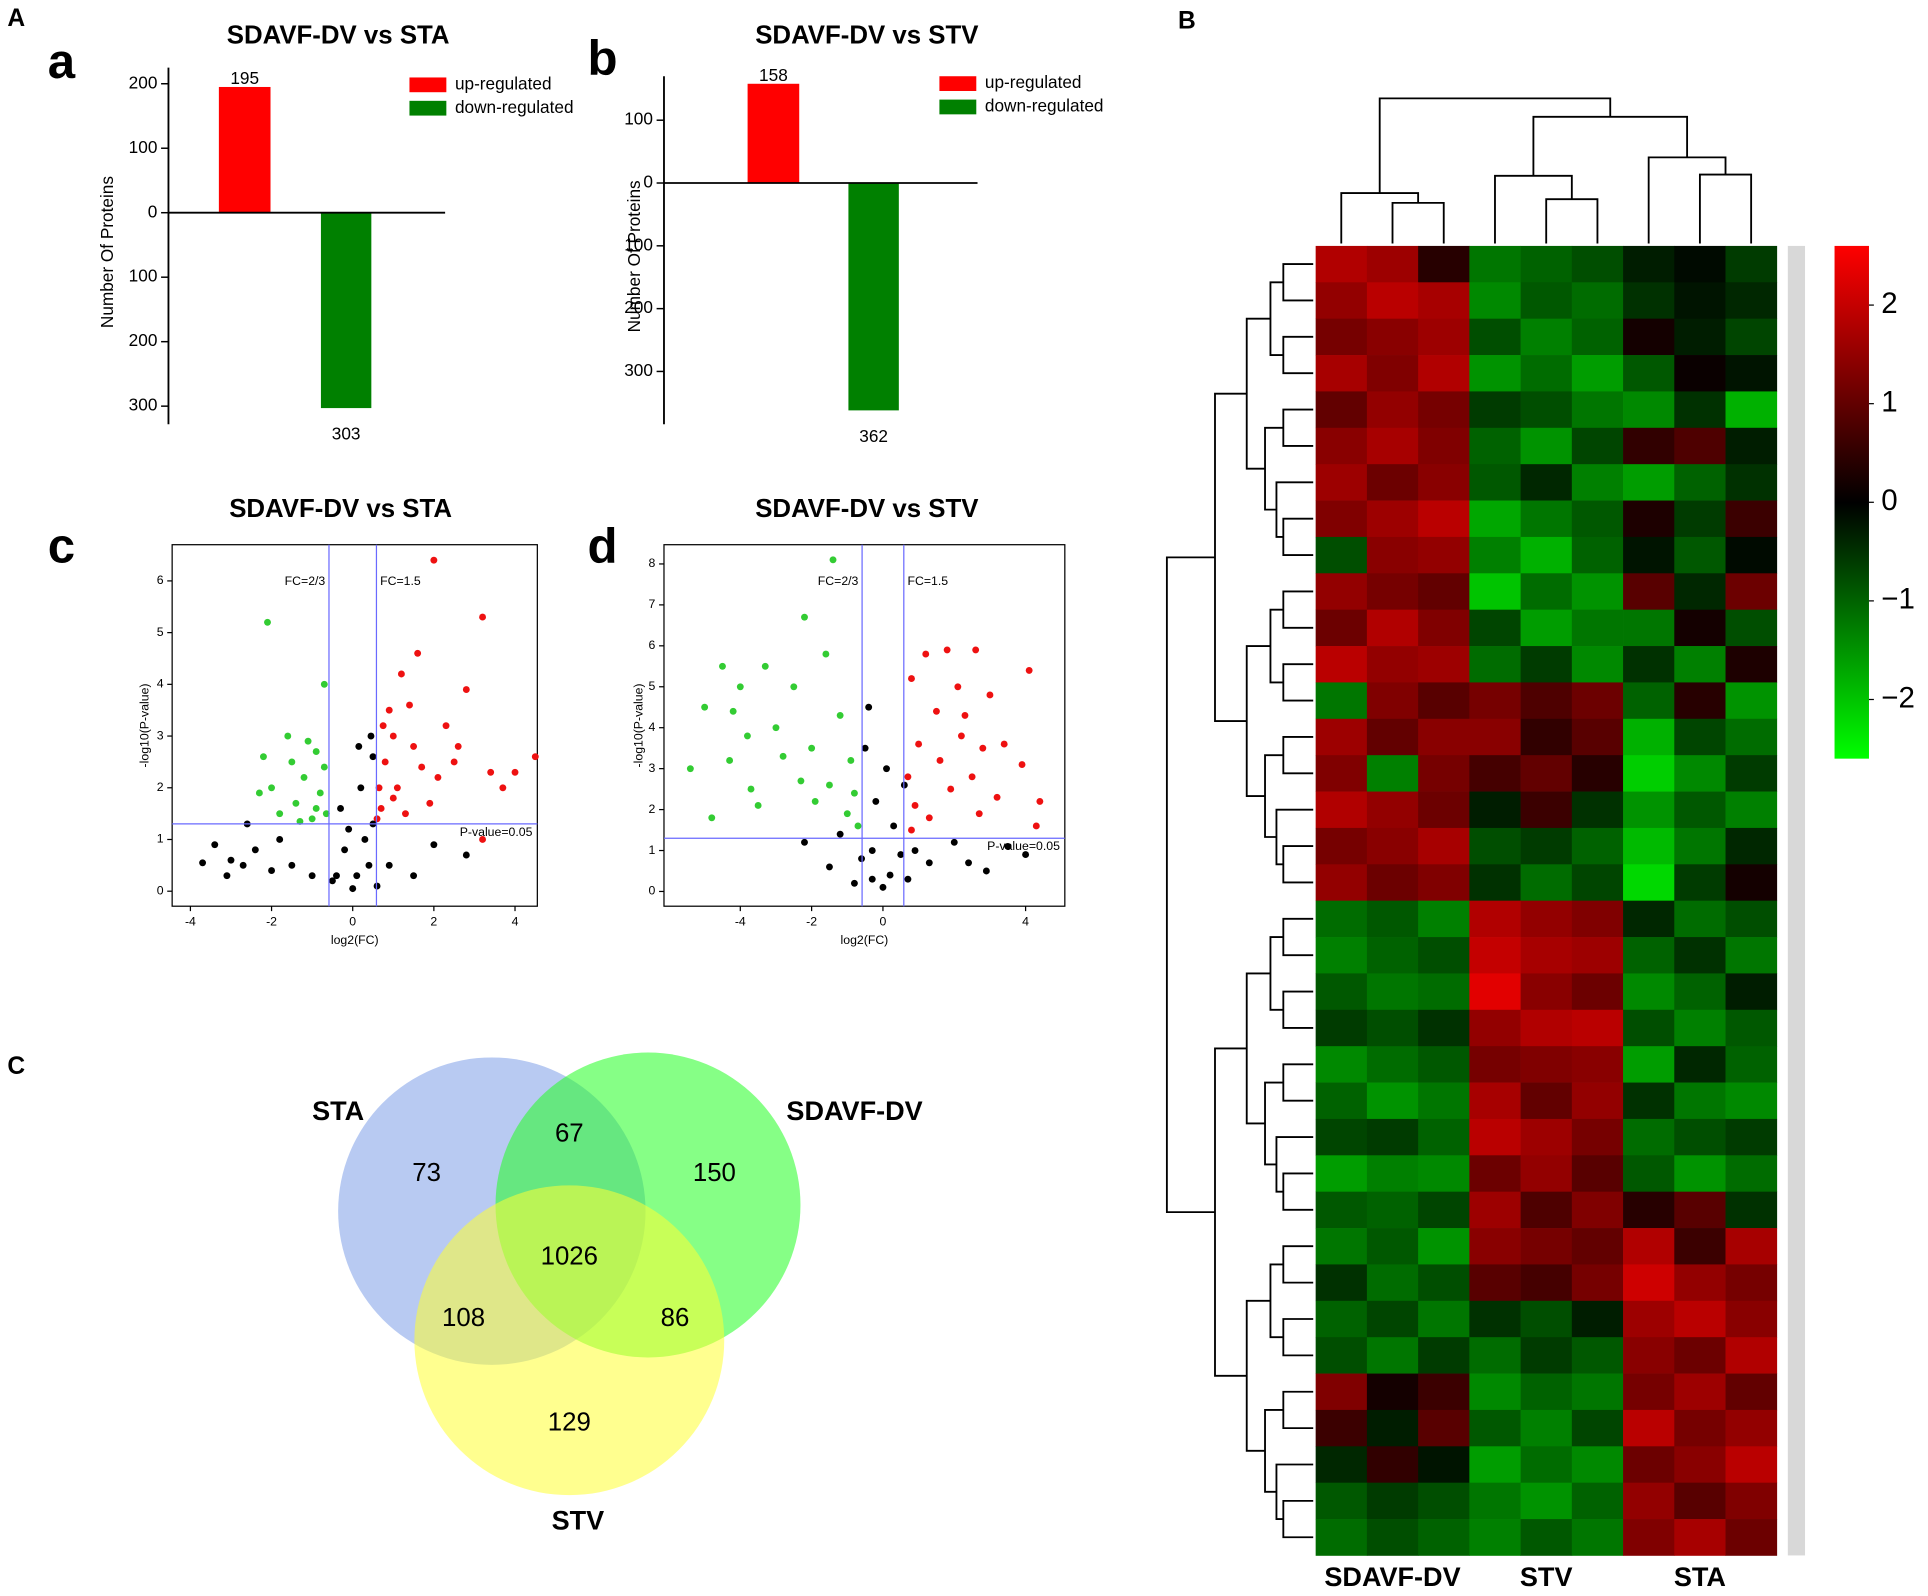 The image size is (1928, 1596). Describe the element at coordinates (428, 85) in the screenshot. I see `legend-swatch` at that location.